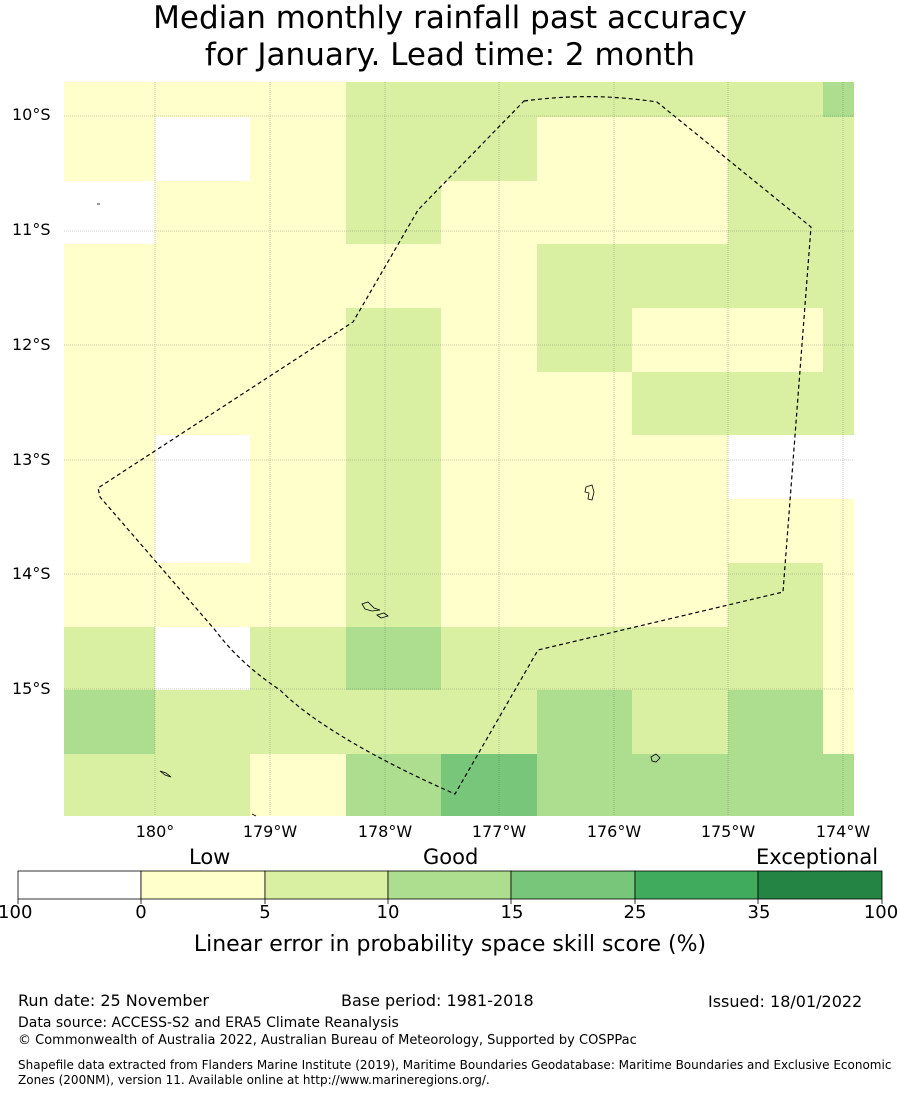  What do you see at coordinates (31, 344) in the screenshot?
I see `lat-label: 12°S` at bounding box center [31, 344].